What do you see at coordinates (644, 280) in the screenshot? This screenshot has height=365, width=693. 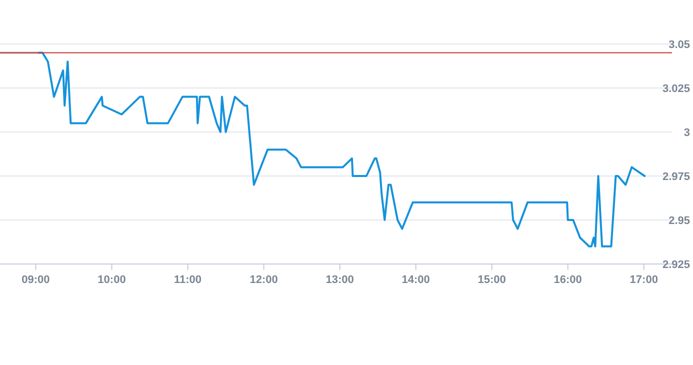 I see `x-tick-label: 17:00` at bounding box center [644, 280].